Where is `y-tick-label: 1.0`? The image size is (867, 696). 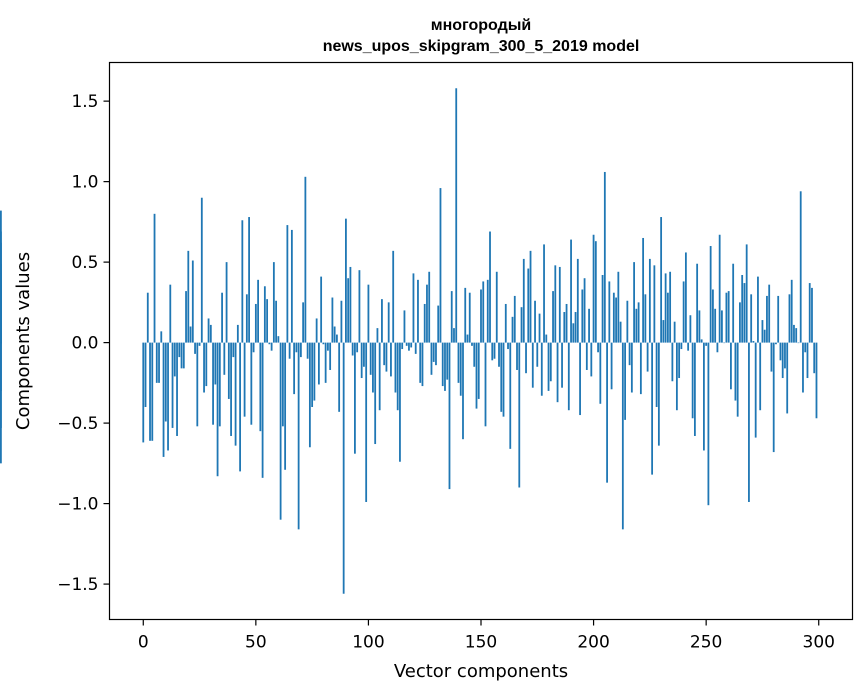
y-tick-label: 1.0 is located at coordinates (84, 183).